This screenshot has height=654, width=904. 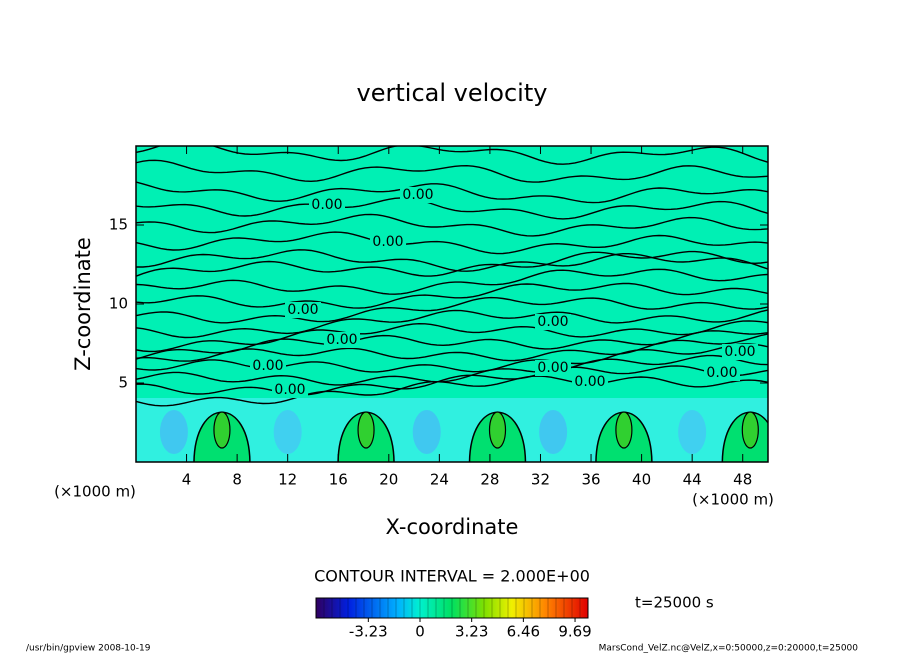 I want to click on y-axis-label: Z-coordinate, so click(x=83, y=304).